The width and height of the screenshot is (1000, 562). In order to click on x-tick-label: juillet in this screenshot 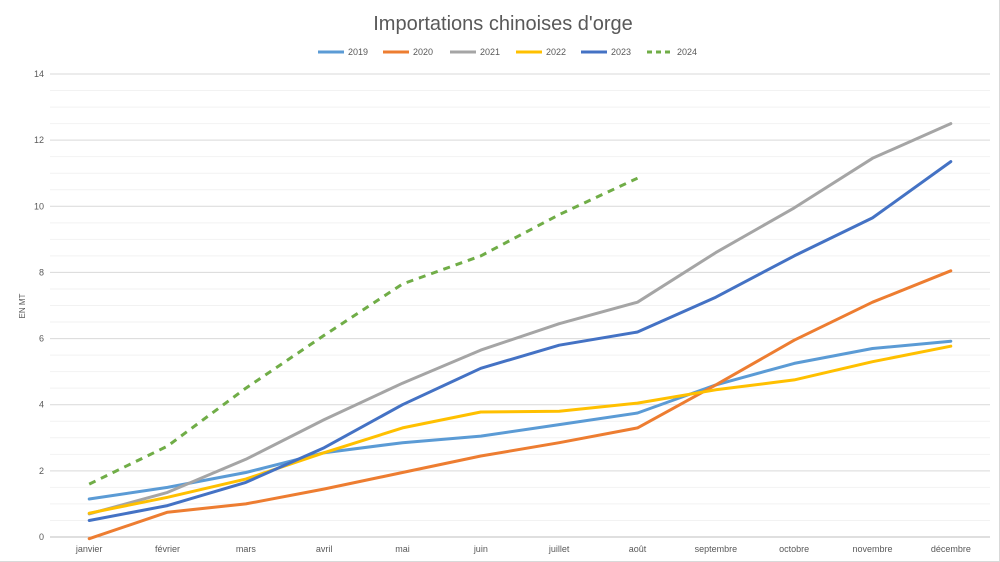, I will do `click(559, 549)`.